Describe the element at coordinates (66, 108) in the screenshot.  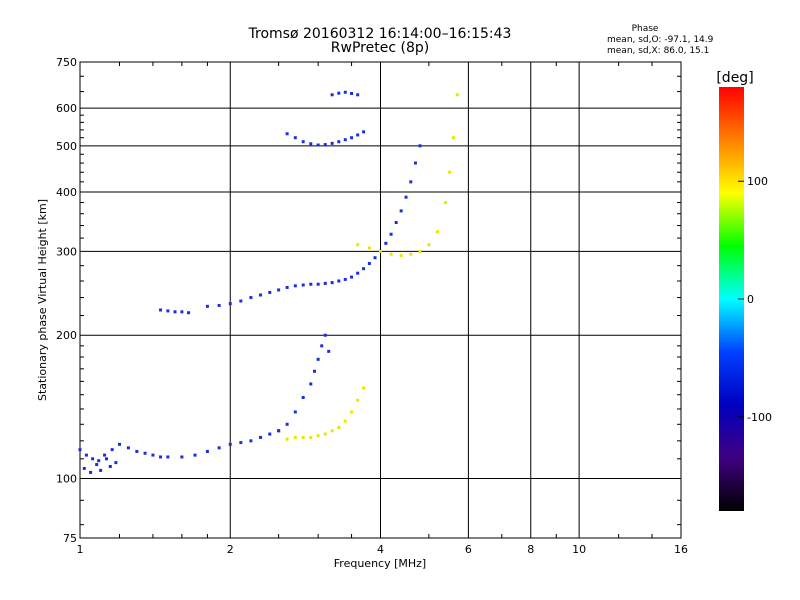
I see `y-tick-label: 600` at that location.